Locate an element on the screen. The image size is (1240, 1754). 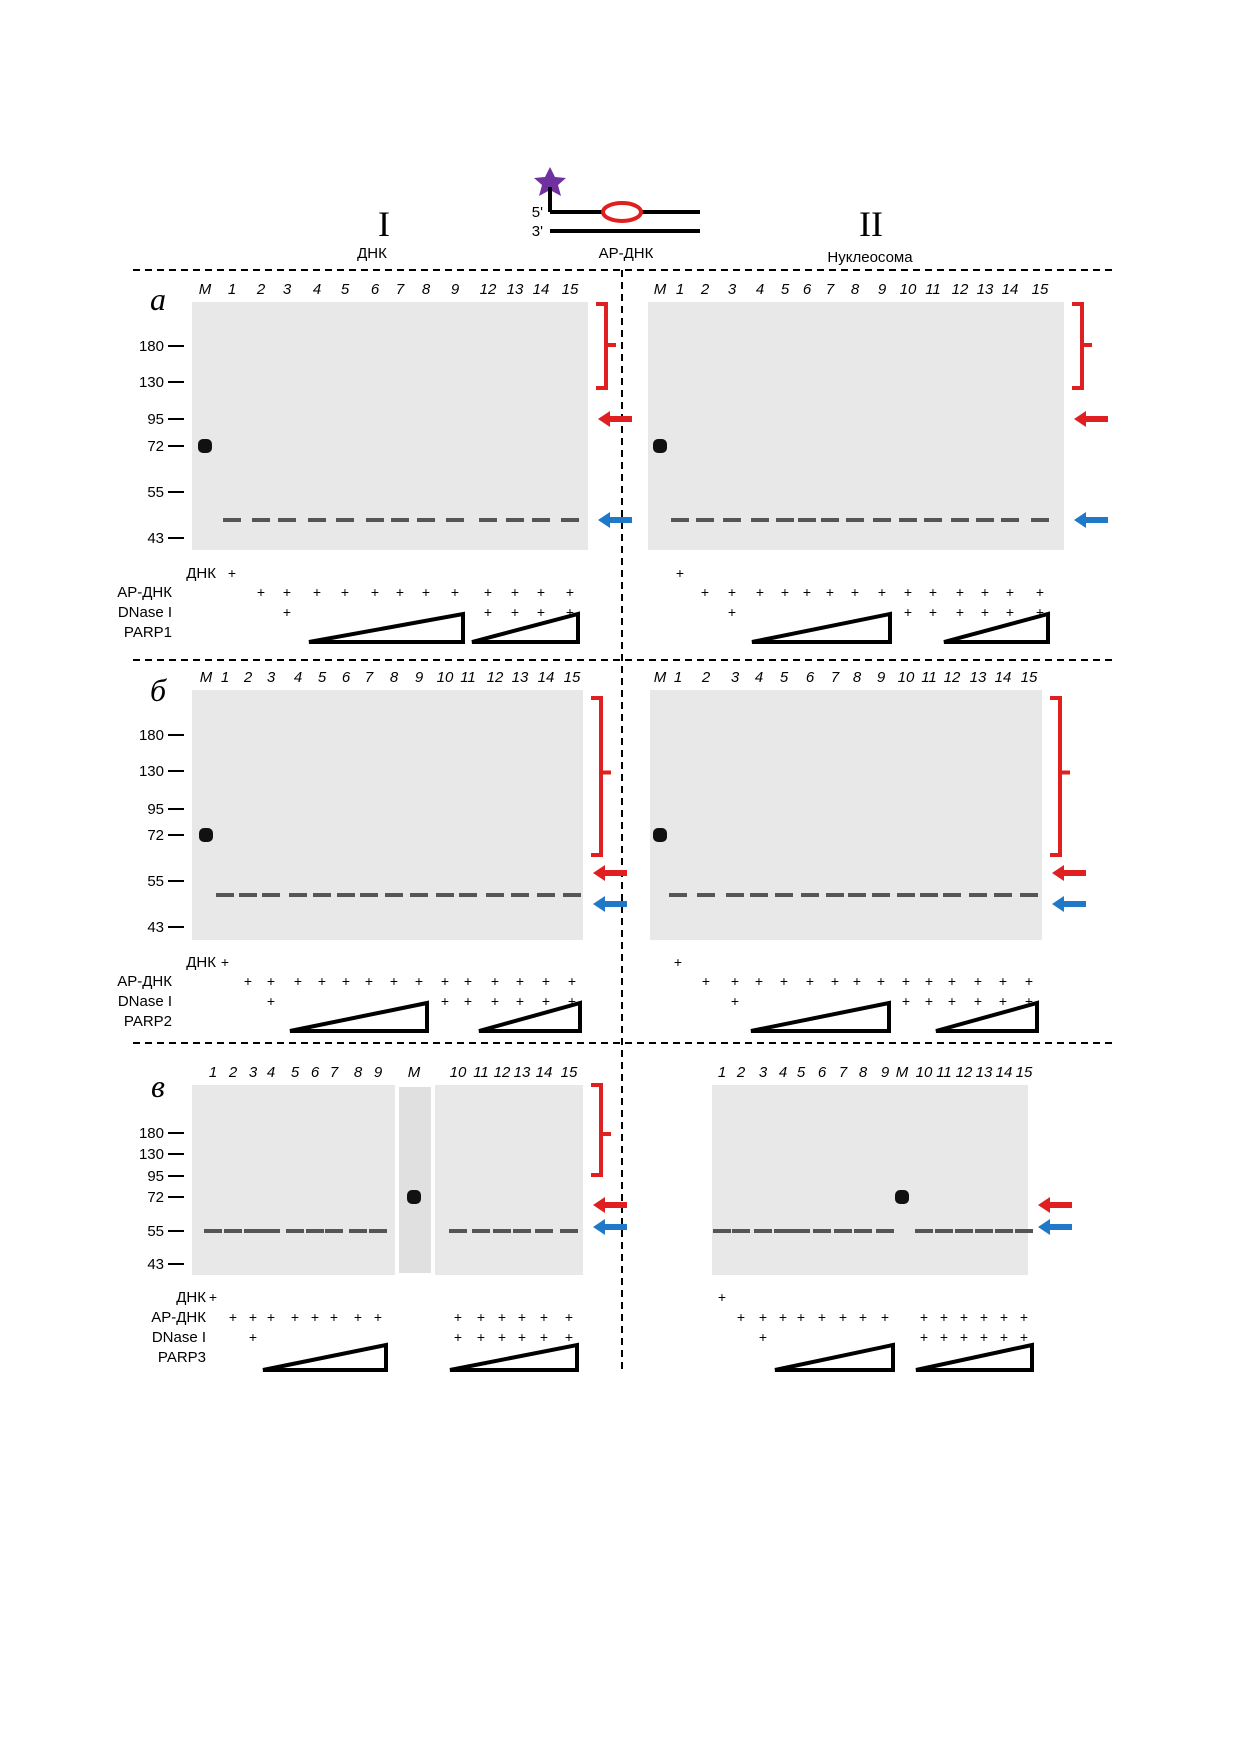
lane-label: M is located at coordinates (902, 1072).